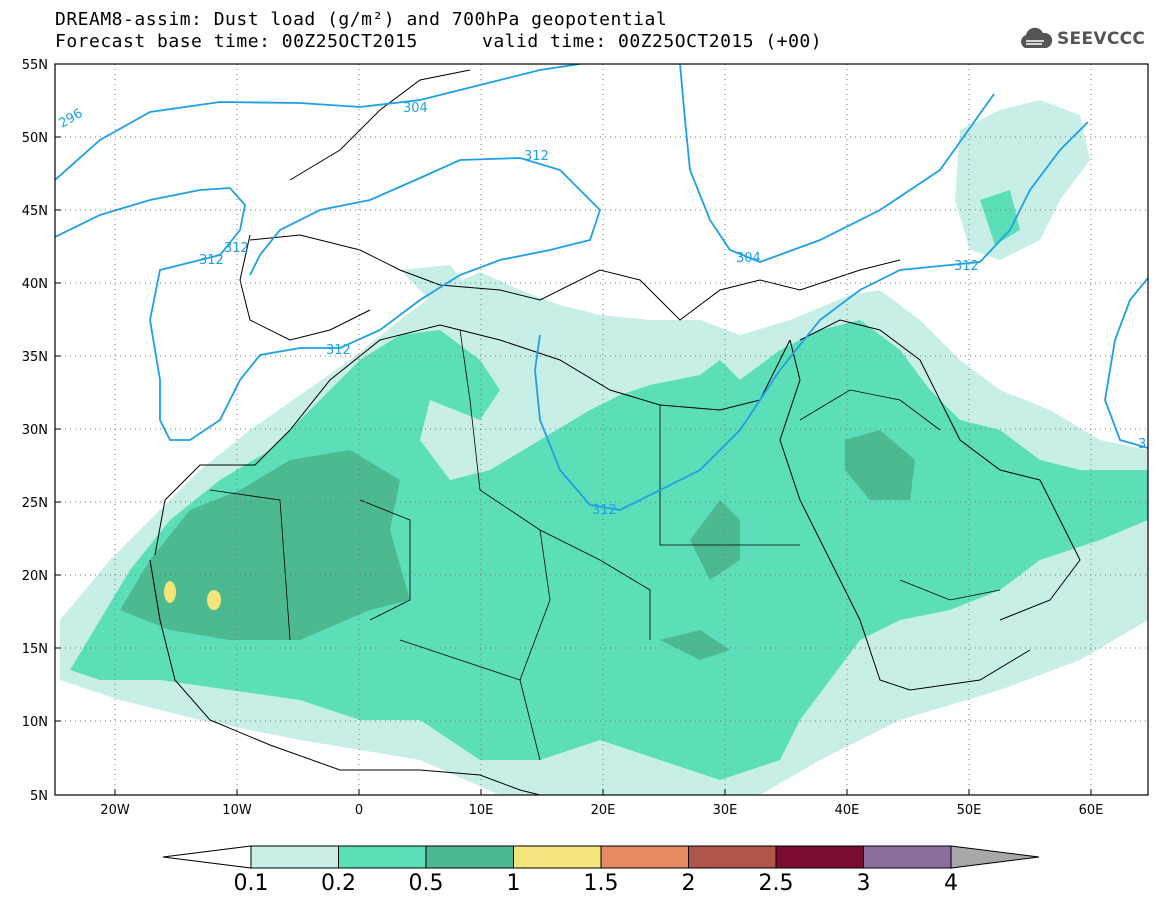  Describe the element at coordinates (207, 857) in the screenshot. I see `colorbar-under-arrow` at that location.